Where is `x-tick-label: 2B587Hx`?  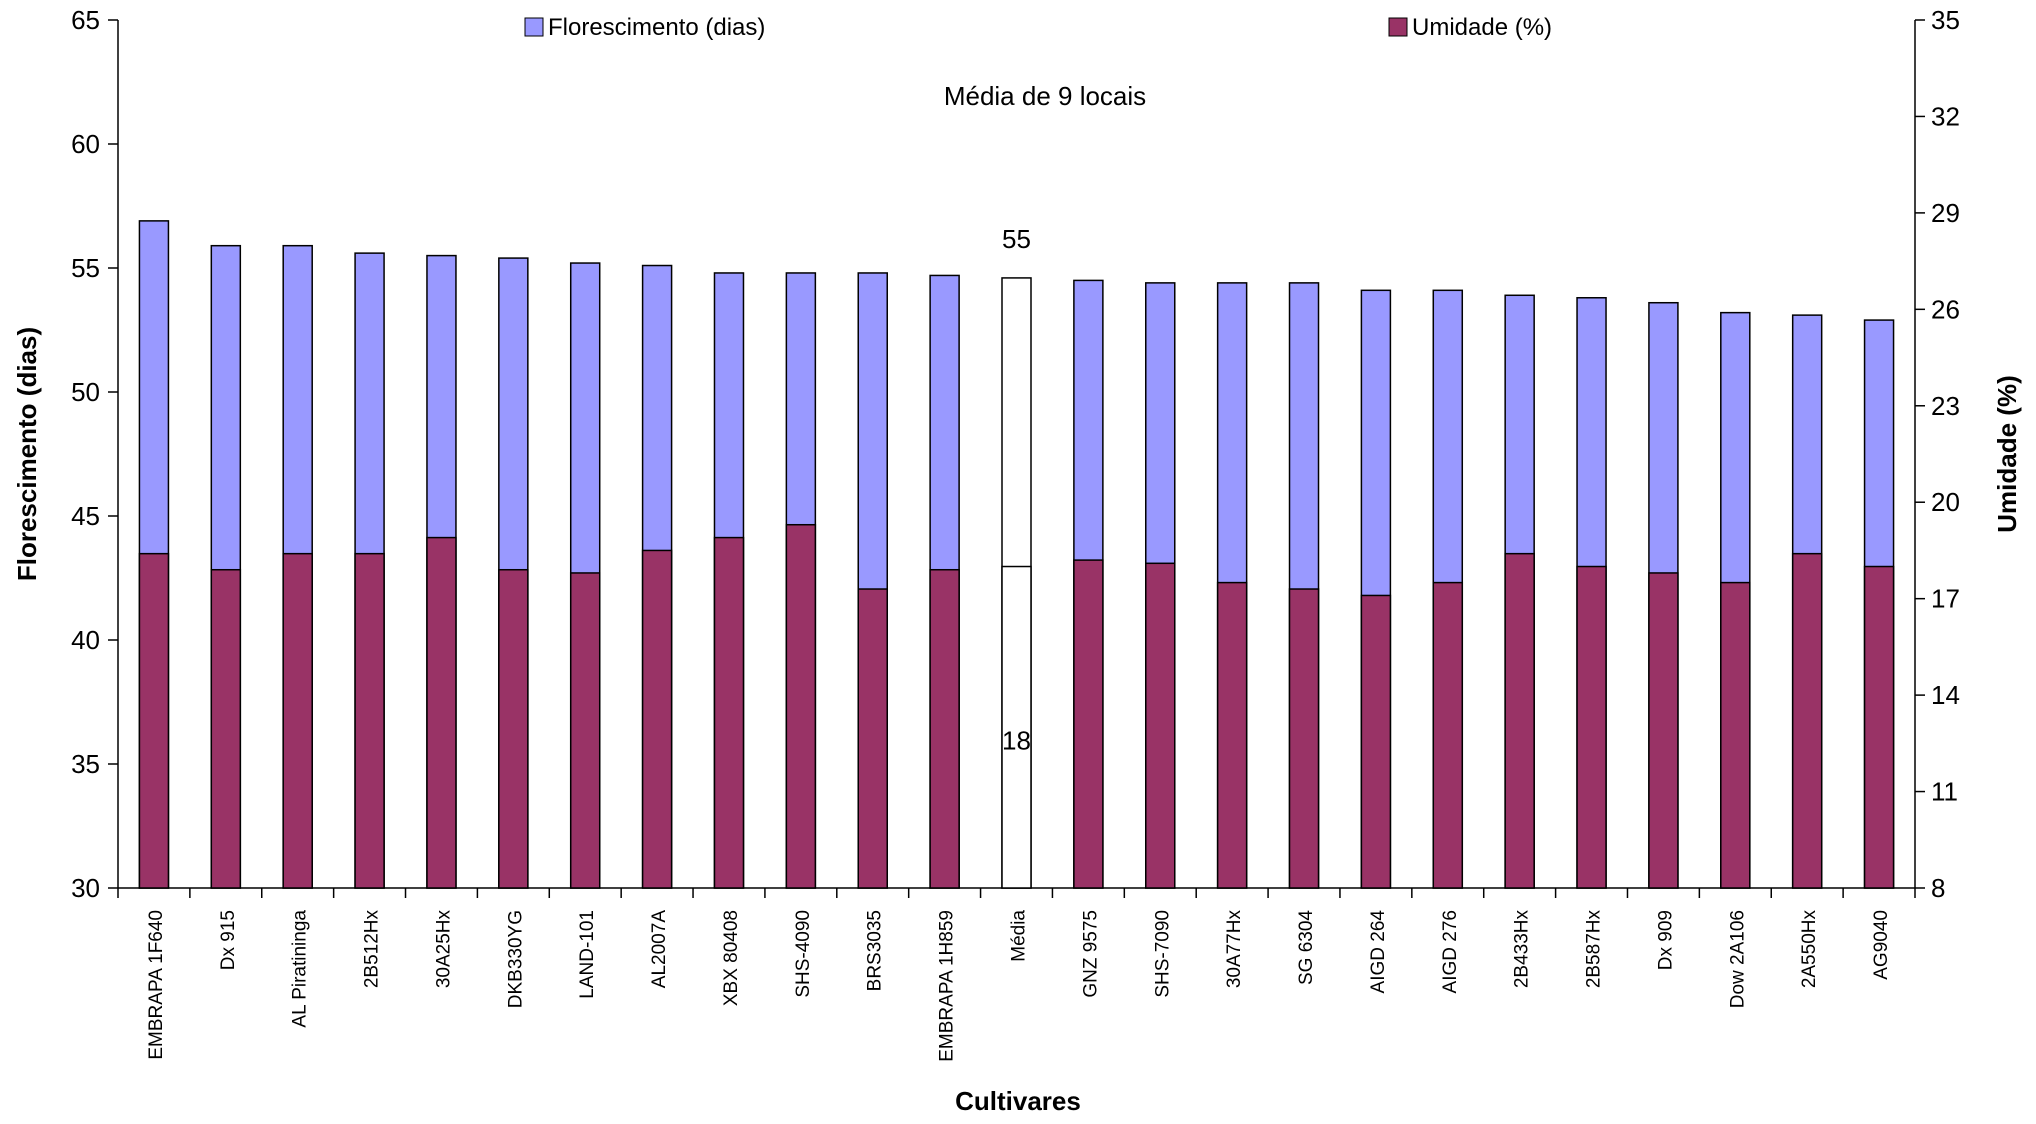
x-tick-label: 2B587Hx is located at coordinates (1594, 949).